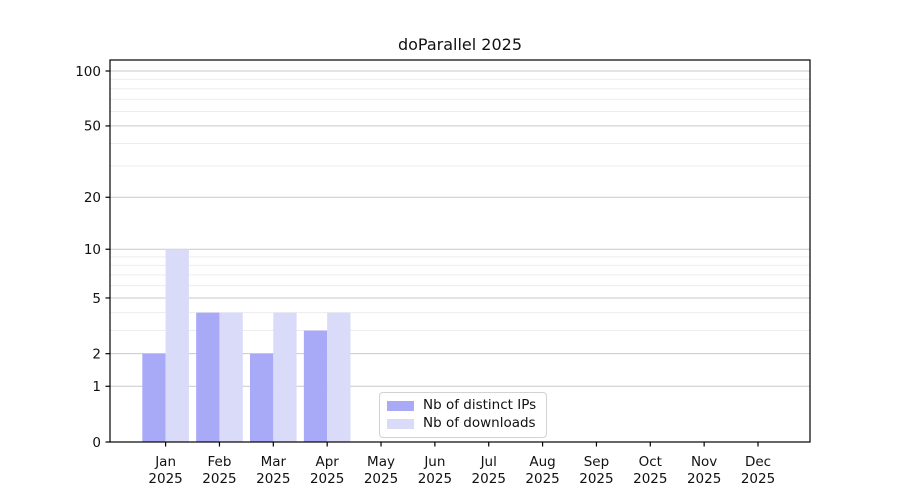 The image size is (900, 500). What do you see at coordinates (92, 127) in the screenshot?
I see `y-axis-tick-label: 50` at bounding box center [92, 127].